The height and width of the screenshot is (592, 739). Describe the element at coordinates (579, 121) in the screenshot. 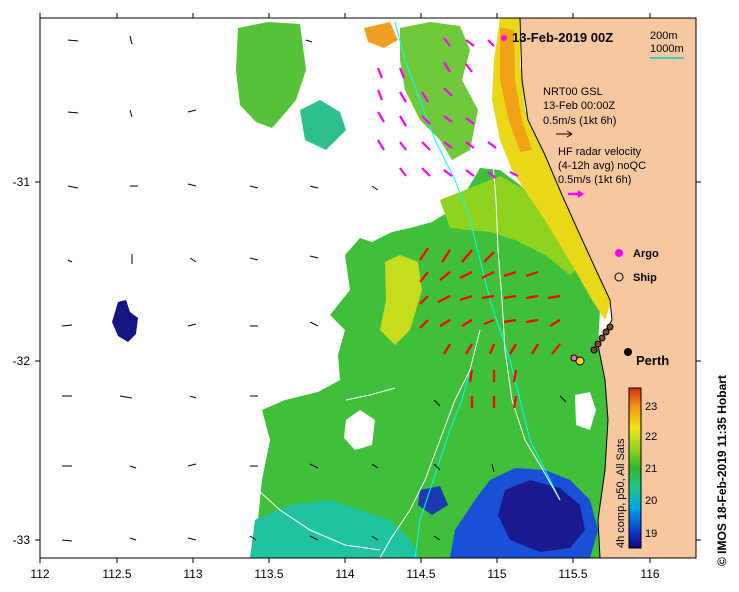

I see `legend-model-scale: 0.5m/s (1kt 6h)` at that location.